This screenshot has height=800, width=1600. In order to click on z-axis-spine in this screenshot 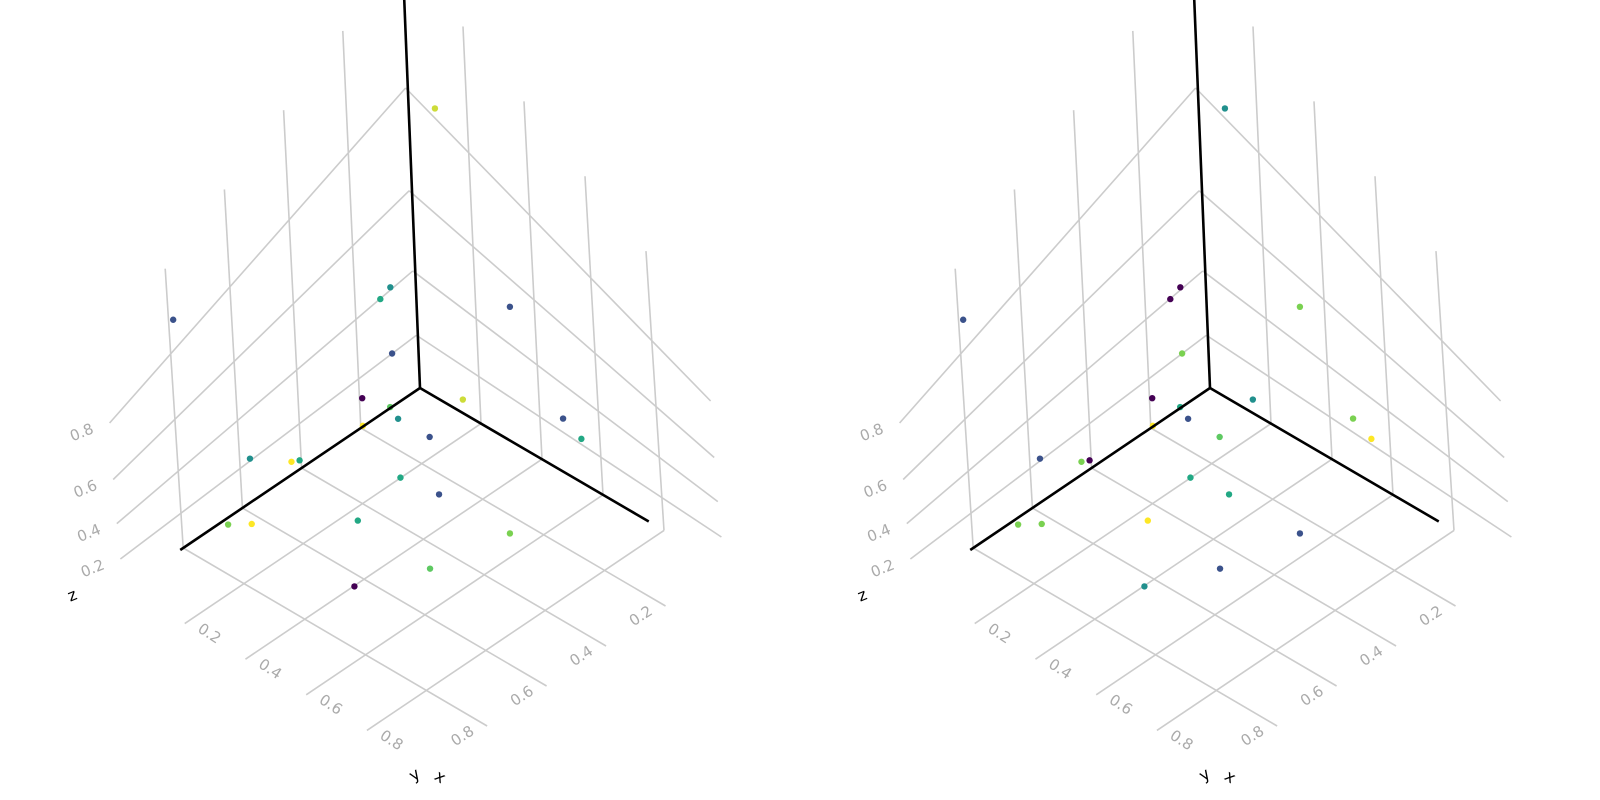, I will do `click(1202, 194)`.